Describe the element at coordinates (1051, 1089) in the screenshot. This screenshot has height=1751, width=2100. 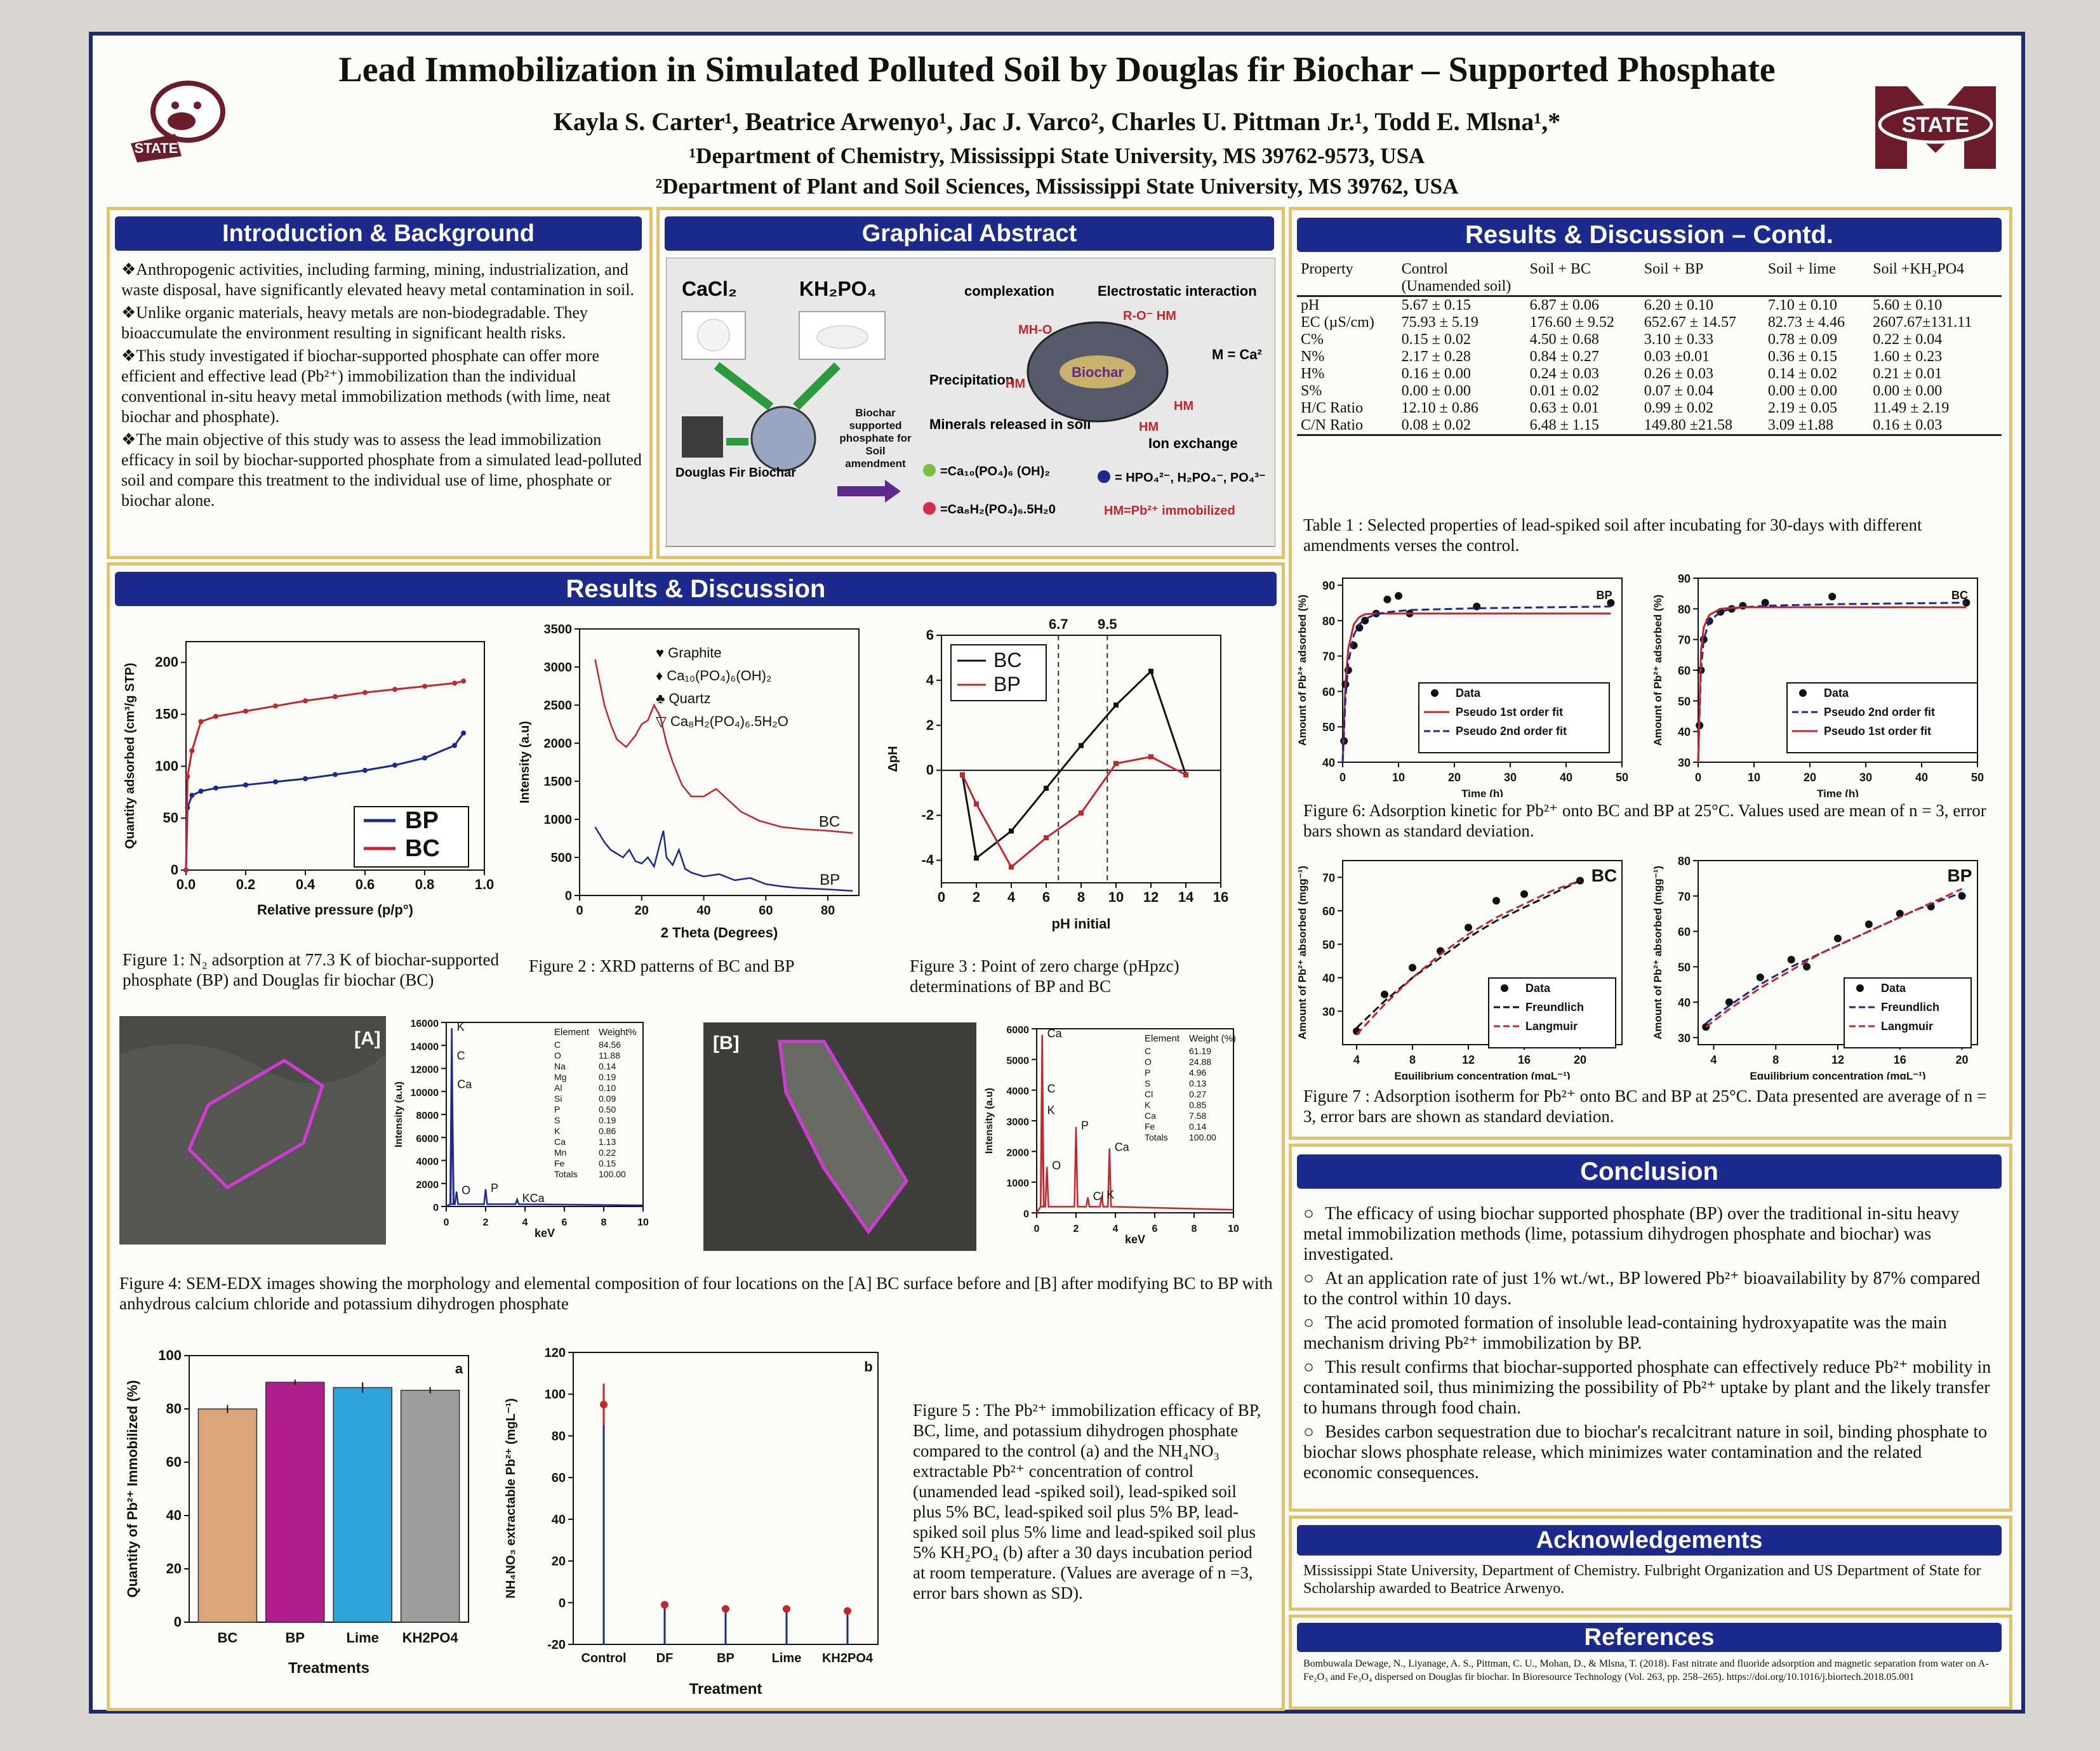
I see `peak-label: C` at that location.